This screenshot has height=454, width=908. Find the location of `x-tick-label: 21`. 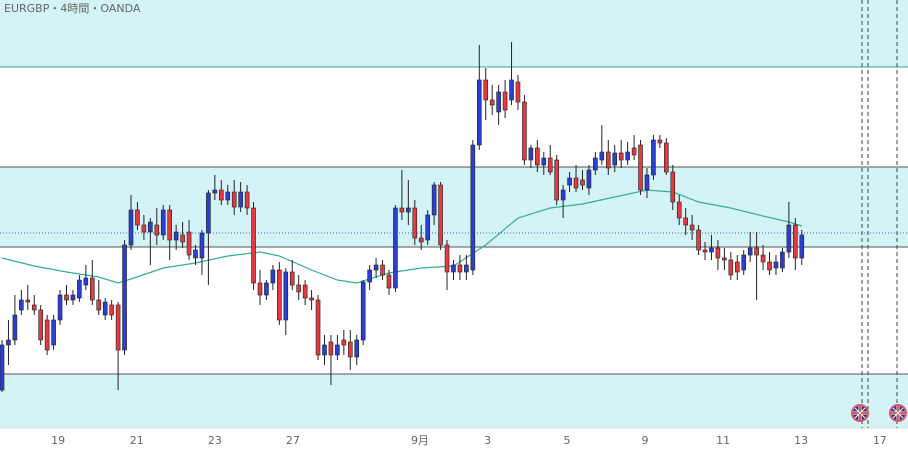

x-tick-label: 21 is located at coordinates (137, 440).